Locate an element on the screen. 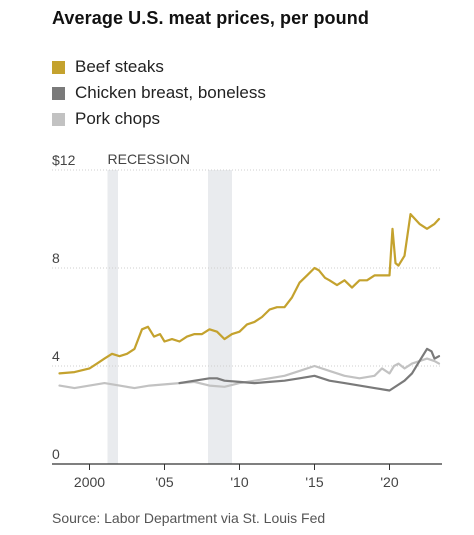 Image resolution: width=474 pixels, height=535 pixels. legend-label-chicken: Chicken breast, boneless is located at coordinates (170, 92).